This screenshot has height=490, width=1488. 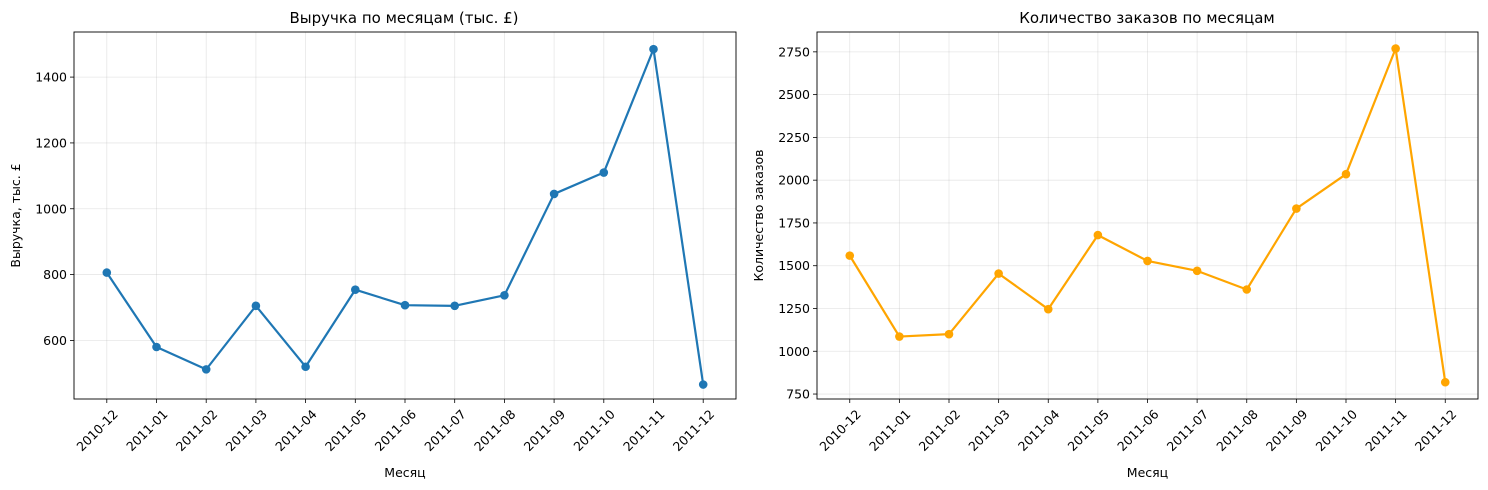 What do you see at coordinates (794, 51) in the screenshot?
I see `y-tick-label: 2750` at bounding box center [794, 51].